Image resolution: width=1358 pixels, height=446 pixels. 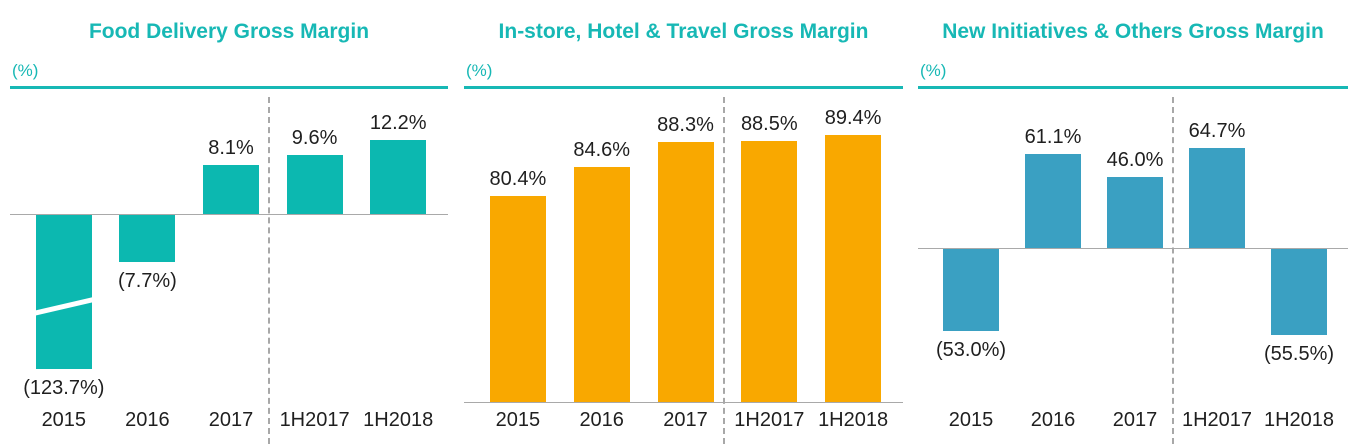 What do you see at coordinates (1135, 160) in the screenshot?
I see `bar-value-label: 46.0%` at bounding box center [1135, 160].